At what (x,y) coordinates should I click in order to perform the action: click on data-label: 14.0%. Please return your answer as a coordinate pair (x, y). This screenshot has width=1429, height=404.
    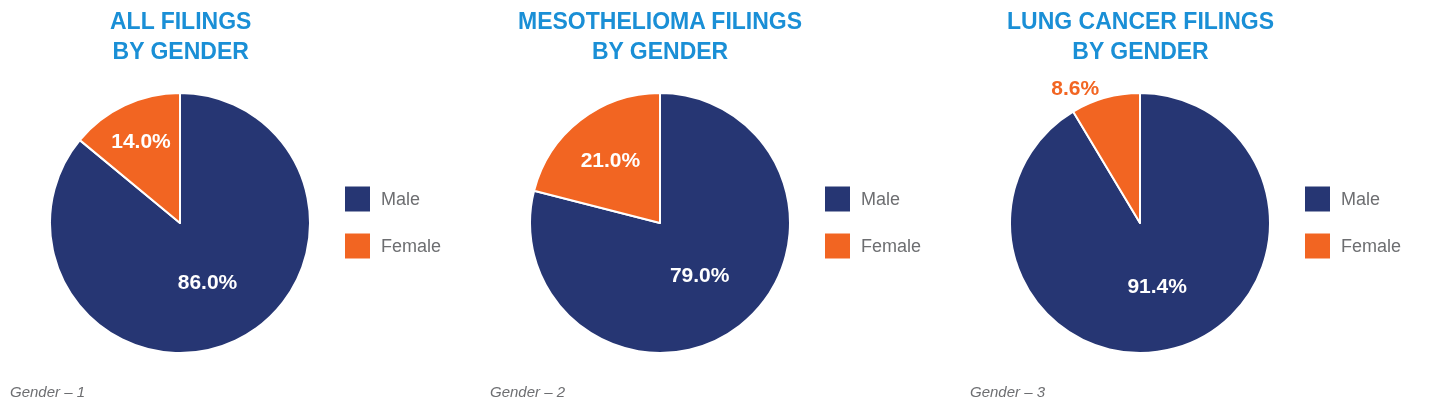
    Looking at the image, I should click on (141, 140).